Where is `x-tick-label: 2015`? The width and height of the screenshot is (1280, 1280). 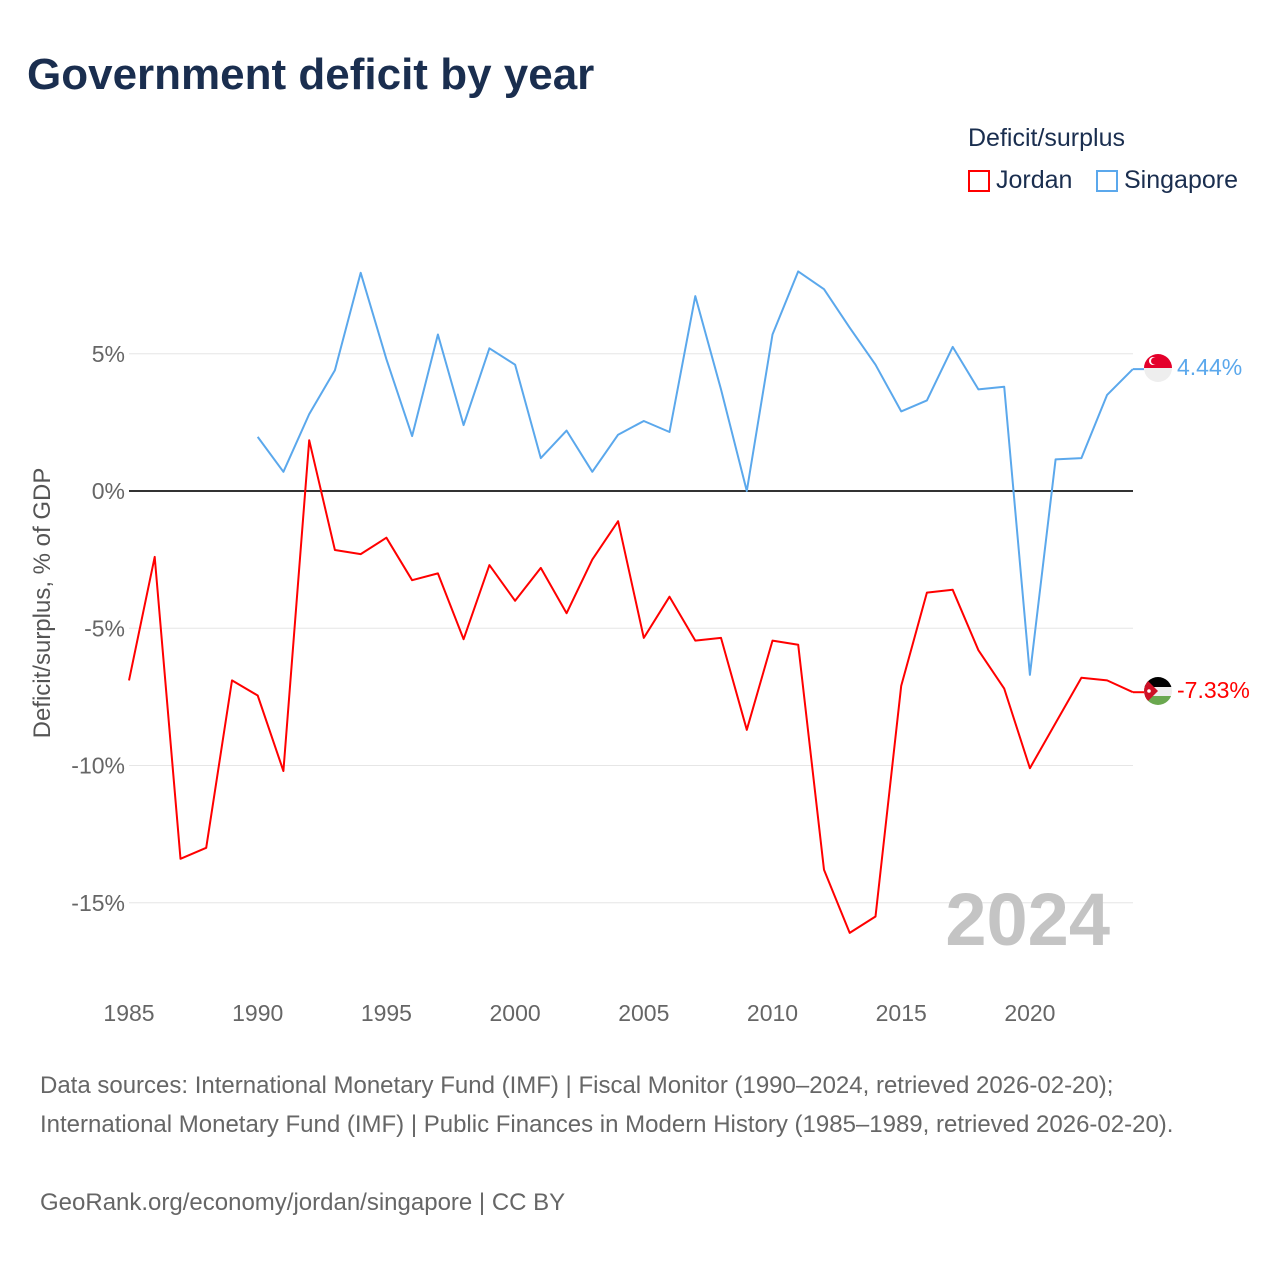 x-tick-label: 2015 is located at coordinates (901, 1013).